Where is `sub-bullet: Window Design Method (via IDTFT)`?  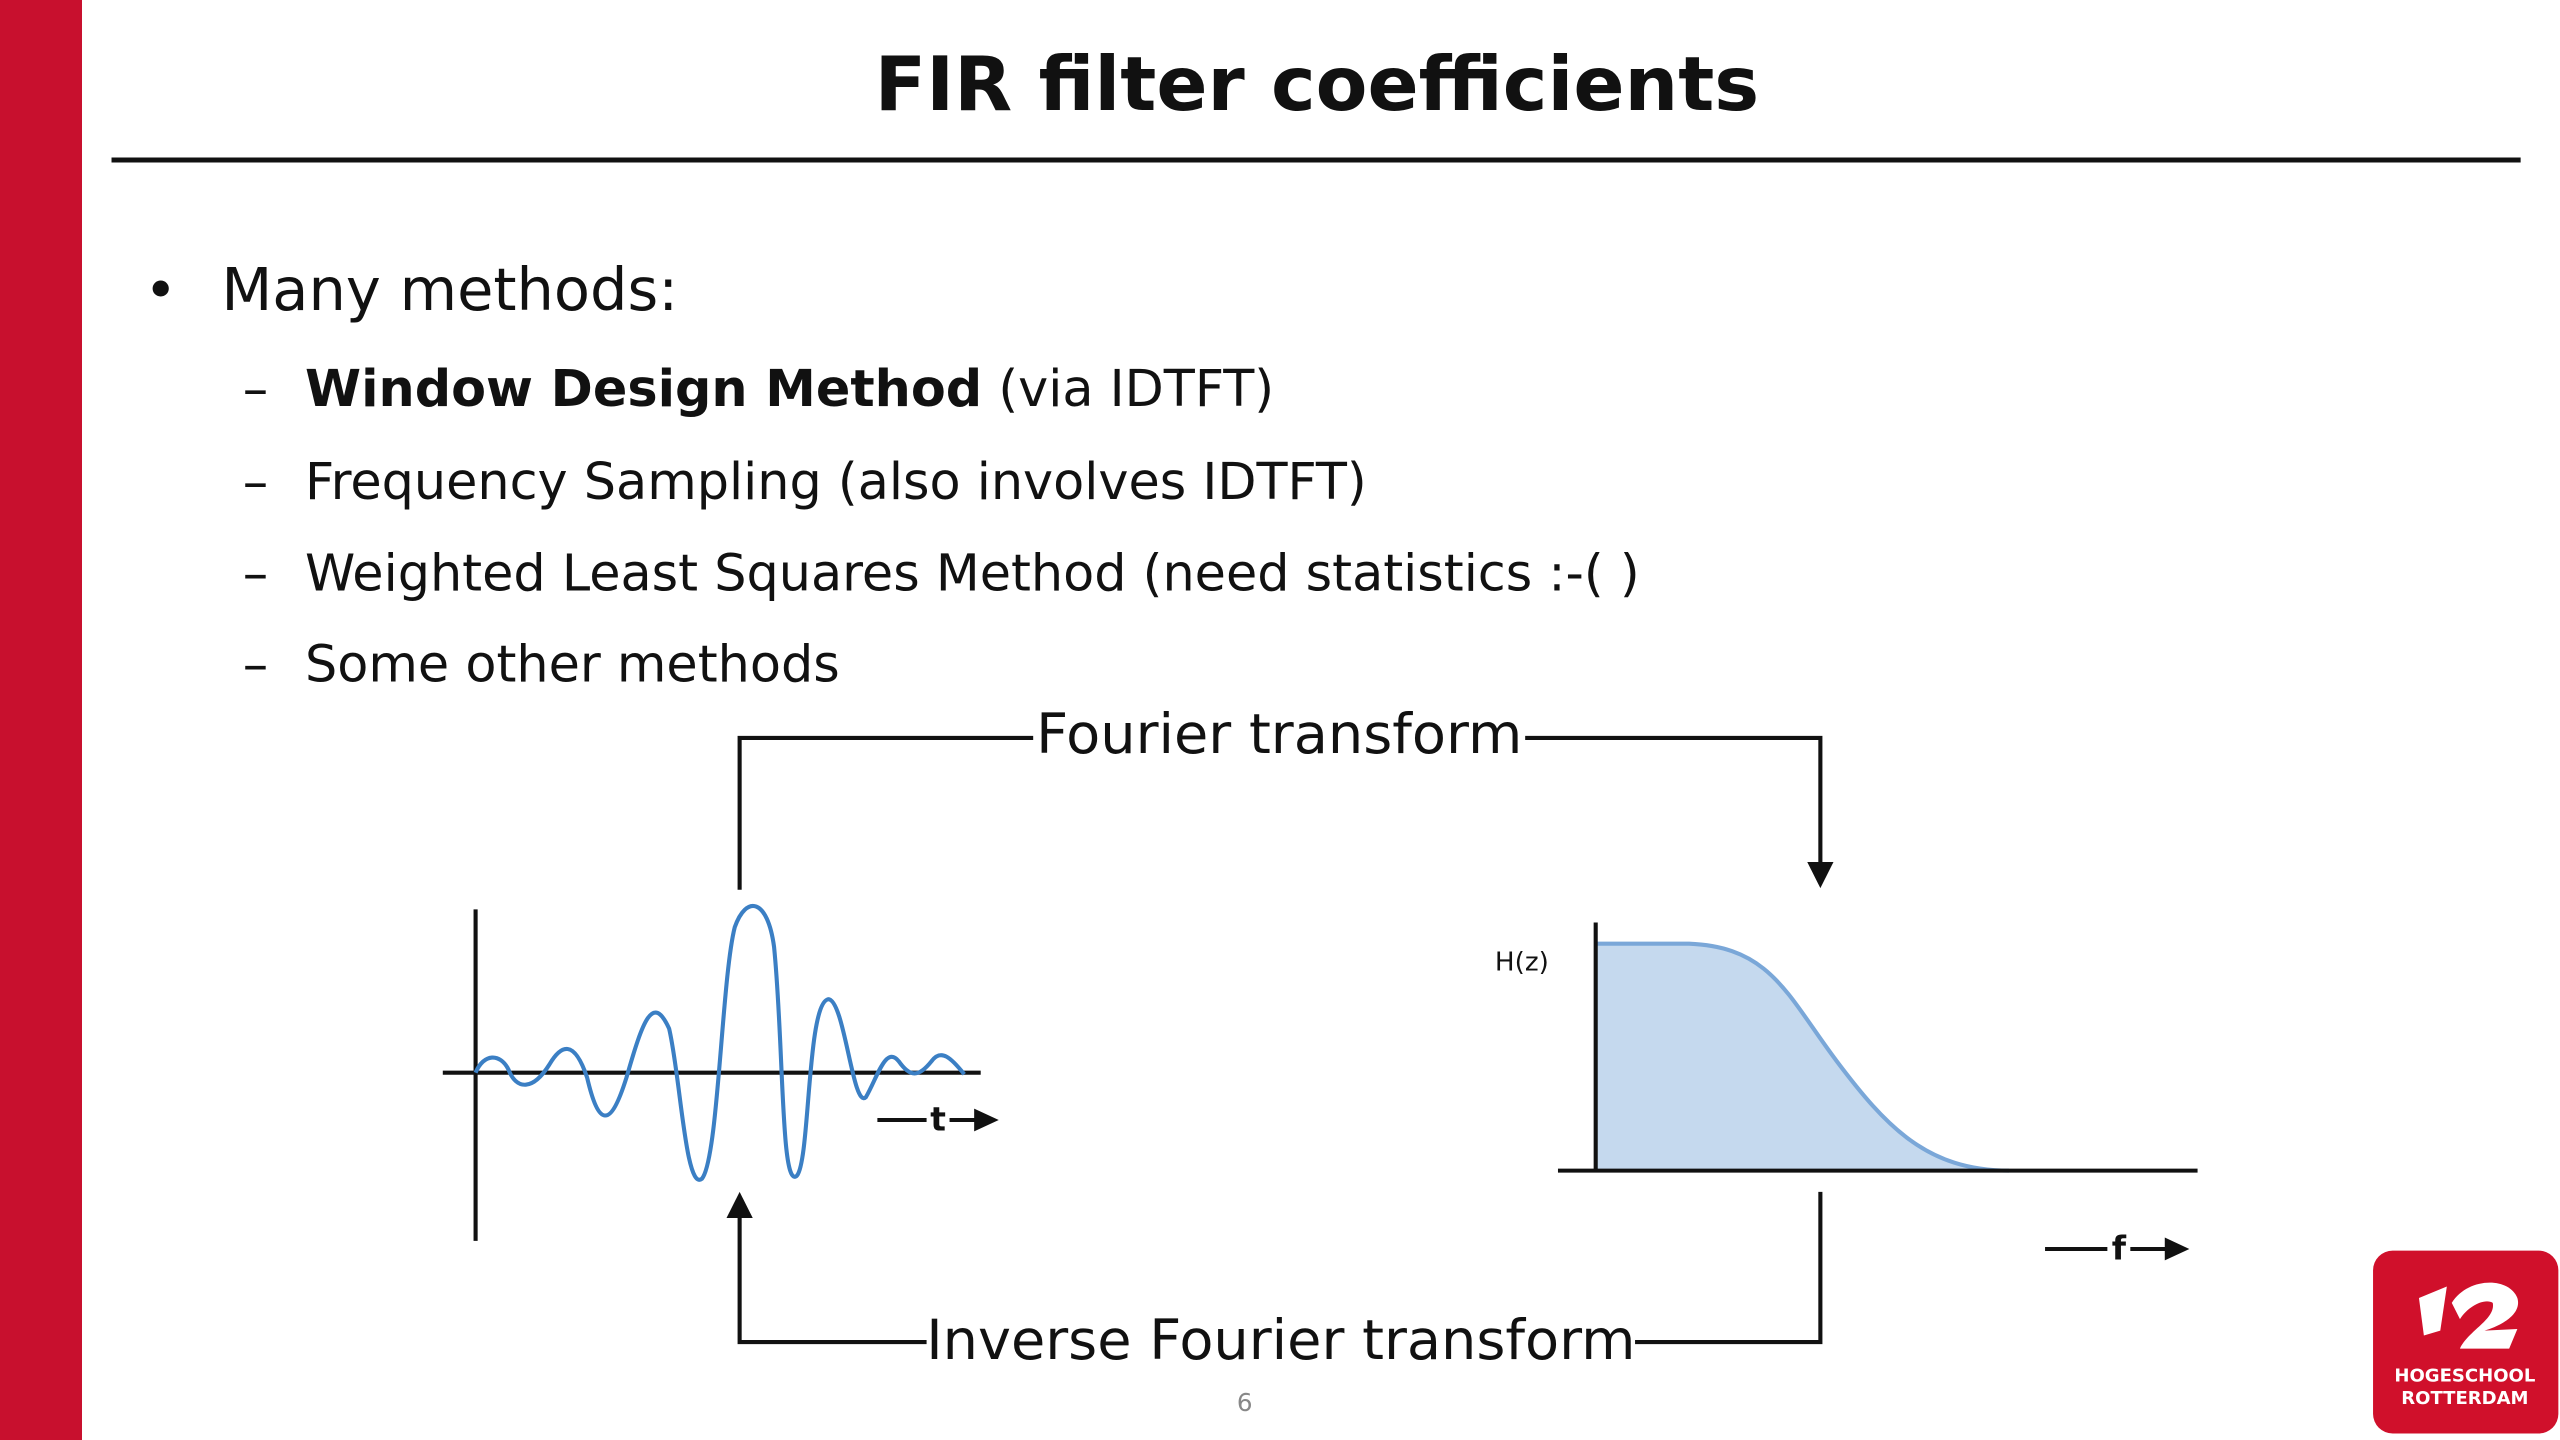 sub-bullet: Window Design Method (via IDTFT) is located at coordinates (789, 388).